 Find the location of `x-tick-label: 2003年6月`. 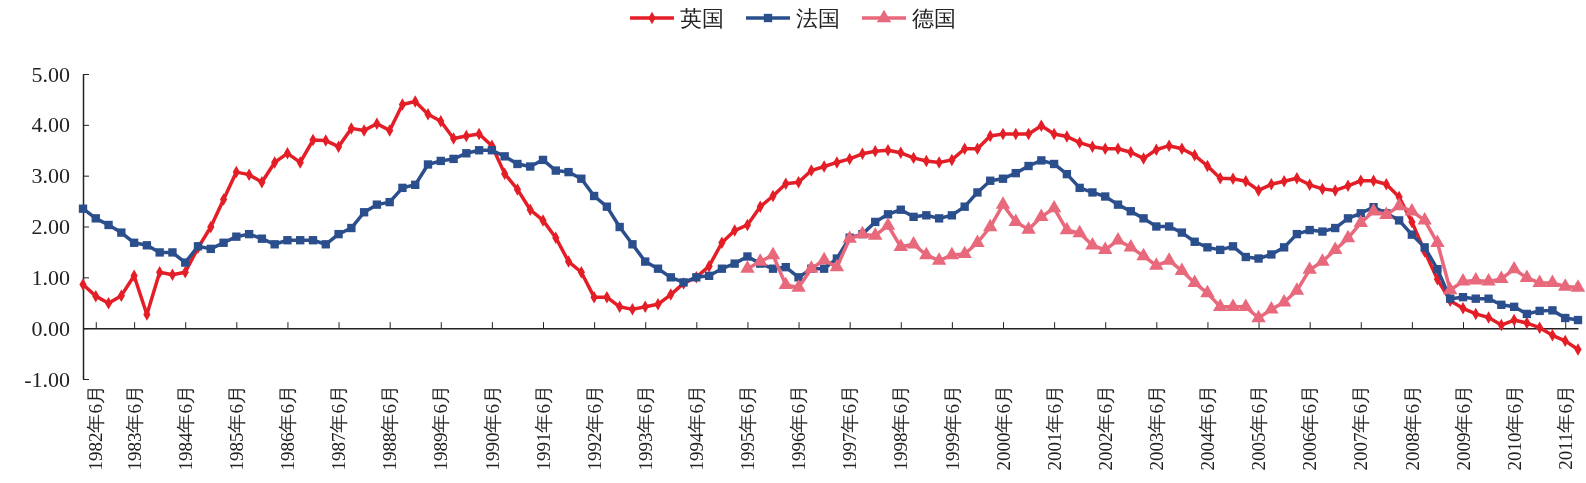

x-tick-label: 2003年6月 is located at coordinates (1156, 428).